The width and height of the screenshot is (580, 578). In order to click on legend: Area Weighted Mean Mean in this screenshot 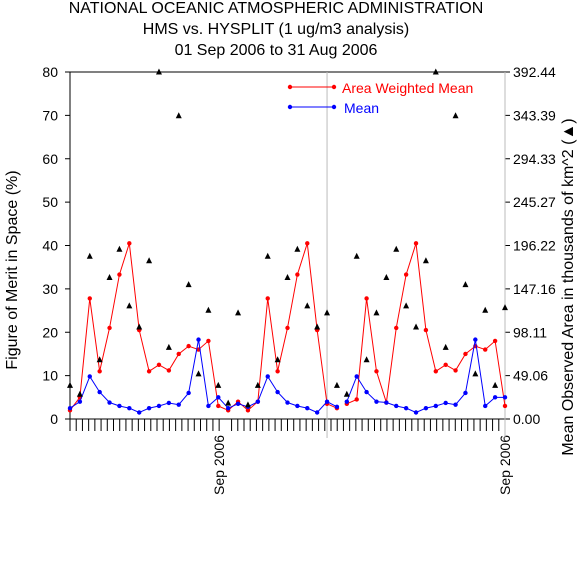, I will do `click(380, 98)`.